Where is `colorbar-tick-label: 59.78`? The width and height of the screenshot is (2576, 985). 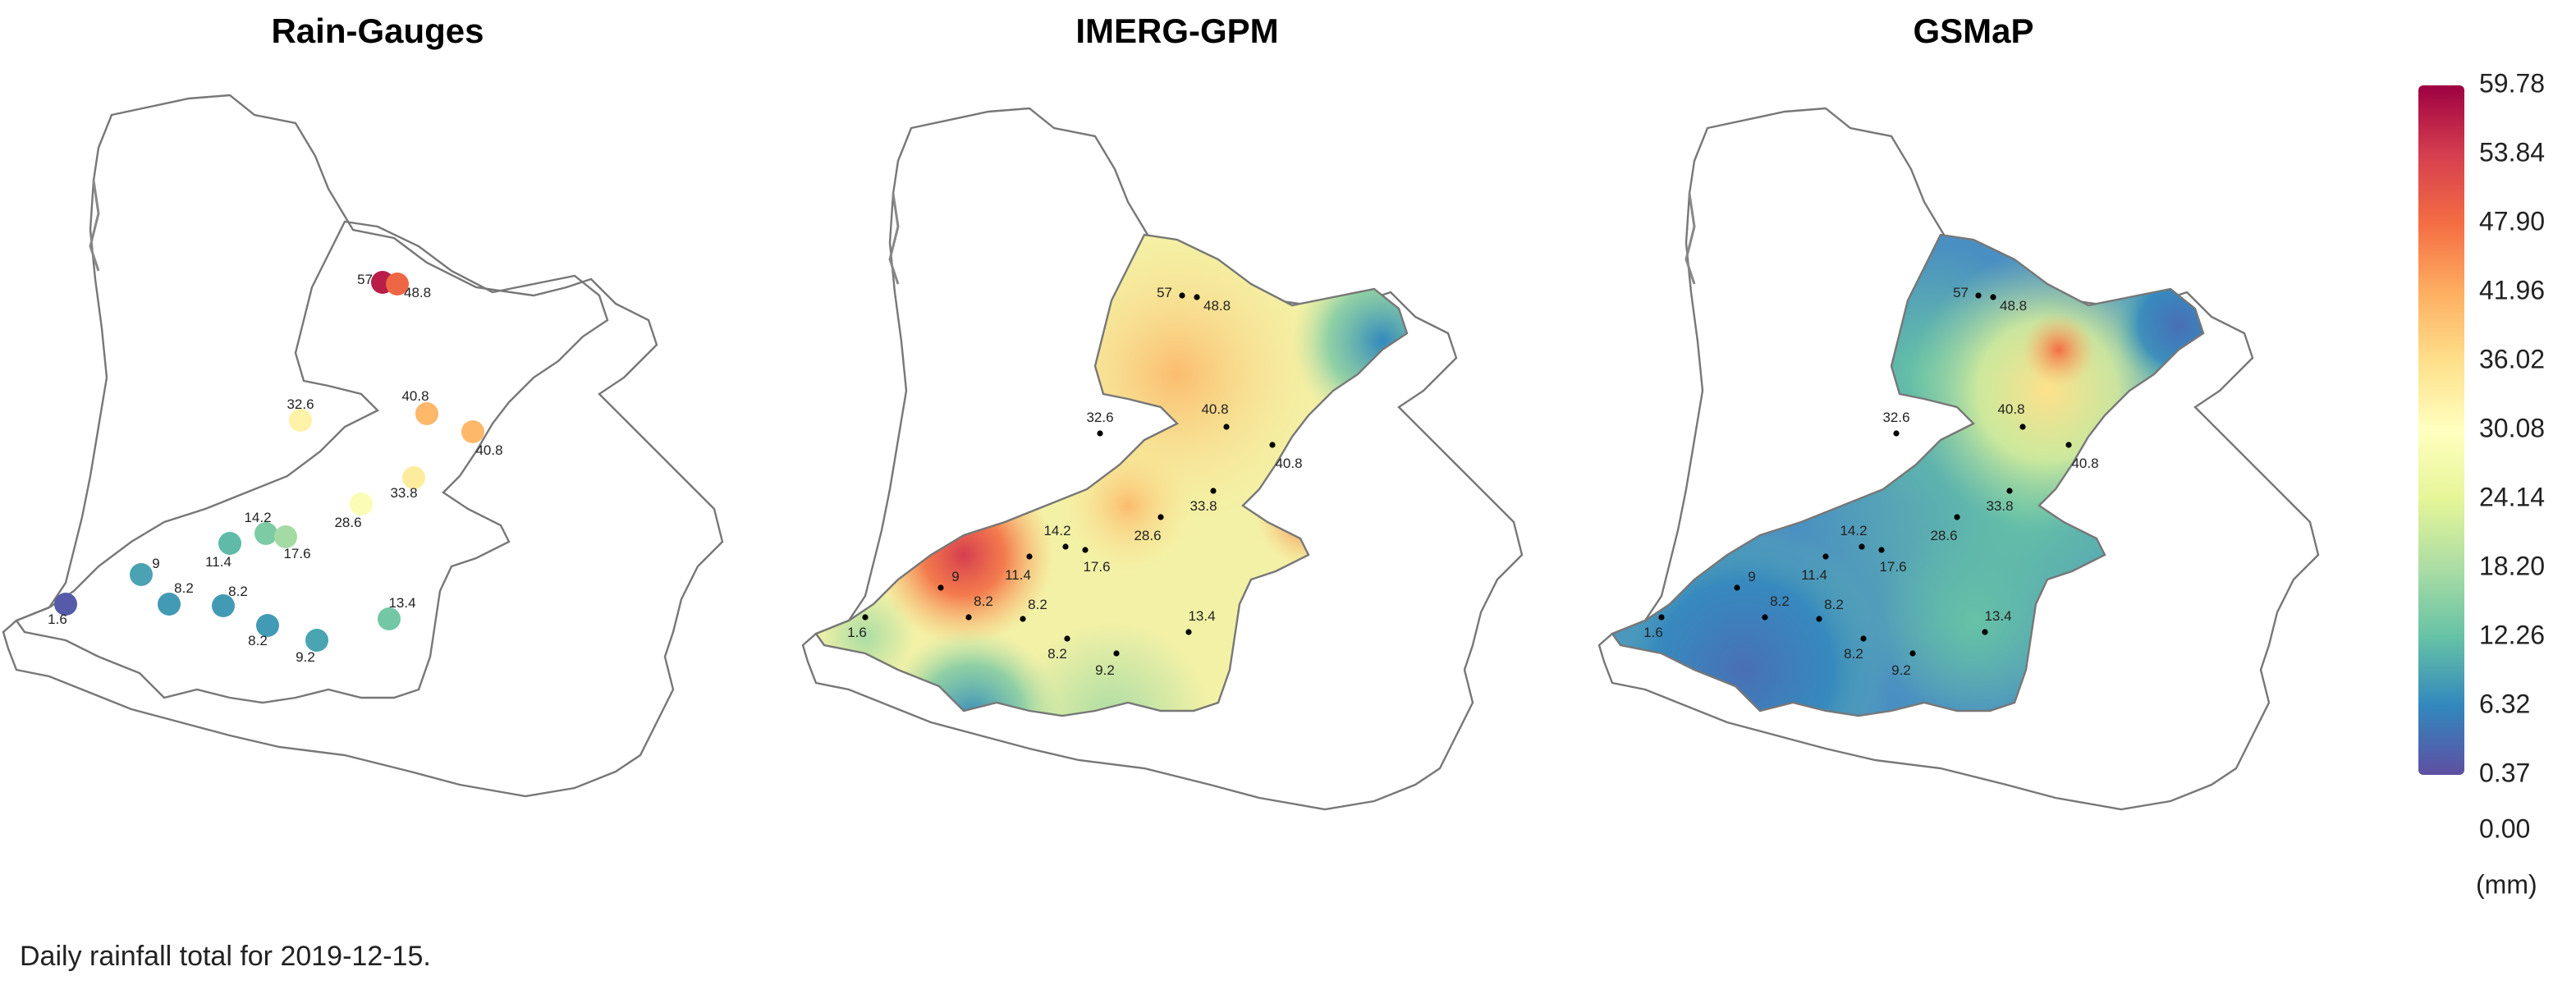
colorbar-tick-label: 59.78 is located at coordinates (2512, 83).